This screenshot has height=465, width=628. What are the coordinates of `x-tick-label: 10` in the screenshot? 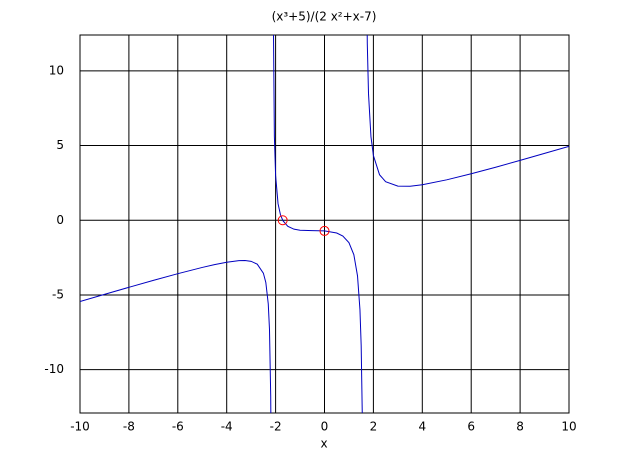 It's located at (568, 427).